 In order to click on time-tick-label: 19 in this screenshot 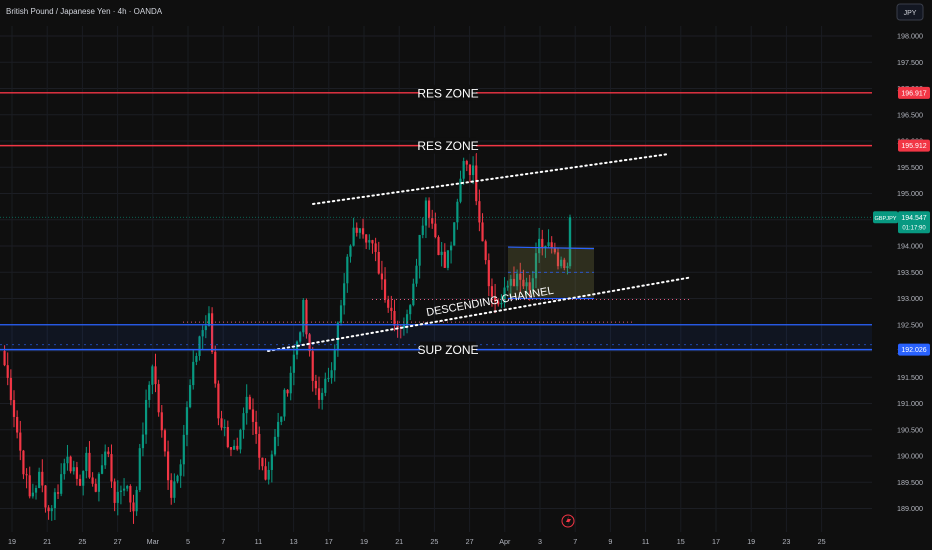, I will do `click(751, 541)`.